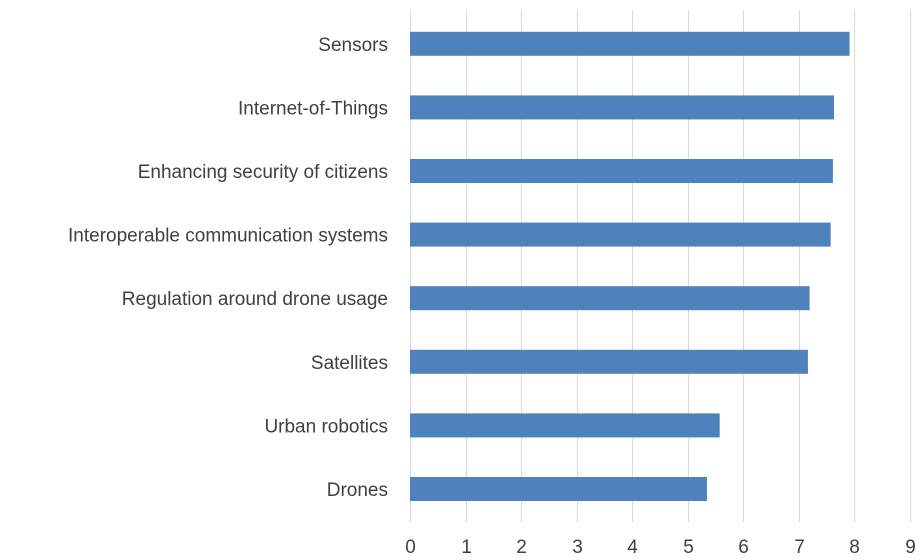 This screenshot has width=920, height=560. What do you see at coordinates (313, 108) in the screenshot?
I see `category-label: Internet-of-Things` at bounding box center [313, 108].